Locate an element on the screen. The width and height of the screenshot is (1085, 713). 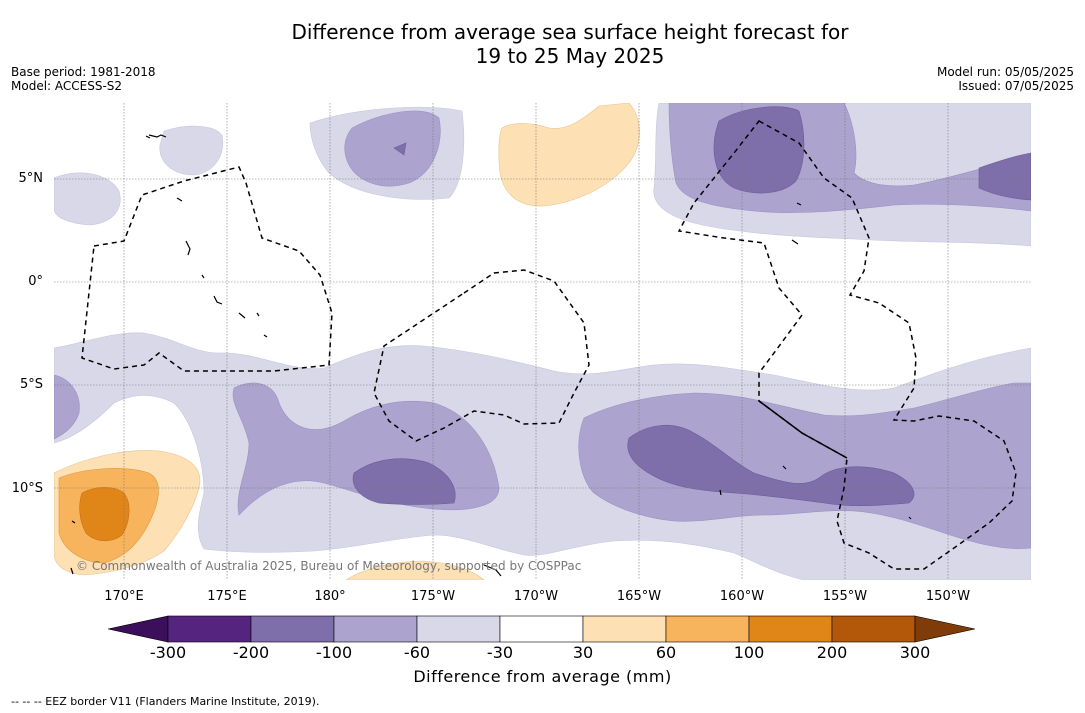
meta-left: Base period: 1981-2018 Model: ACCESS-S2 is located at coordinates (83, 79).